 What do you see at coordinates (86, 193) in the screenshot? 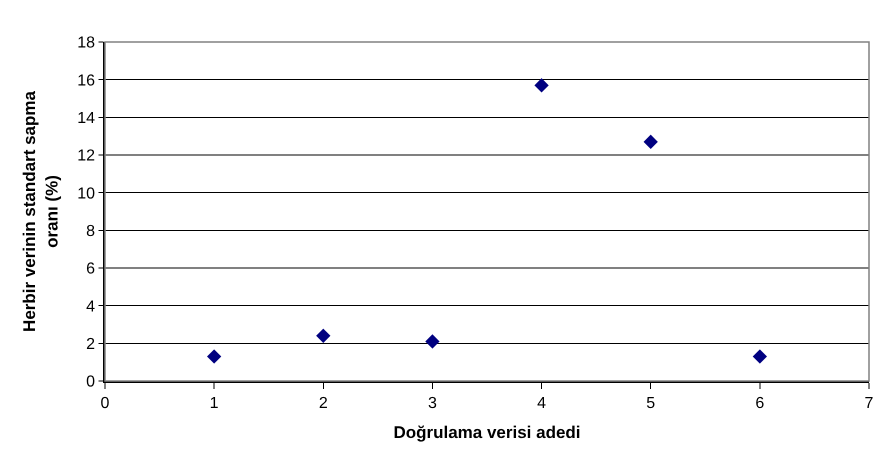
I see `y-tick-label: 10` at bounding box center [86, 193].